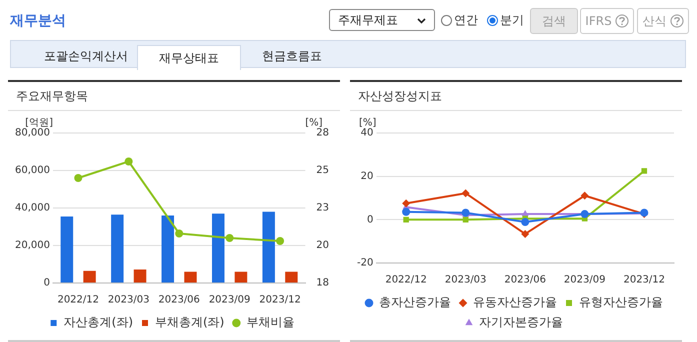 The height and width of the screenshot is (342, 697). I want to click on y-tick-label: 20,000, so click(32, 246).